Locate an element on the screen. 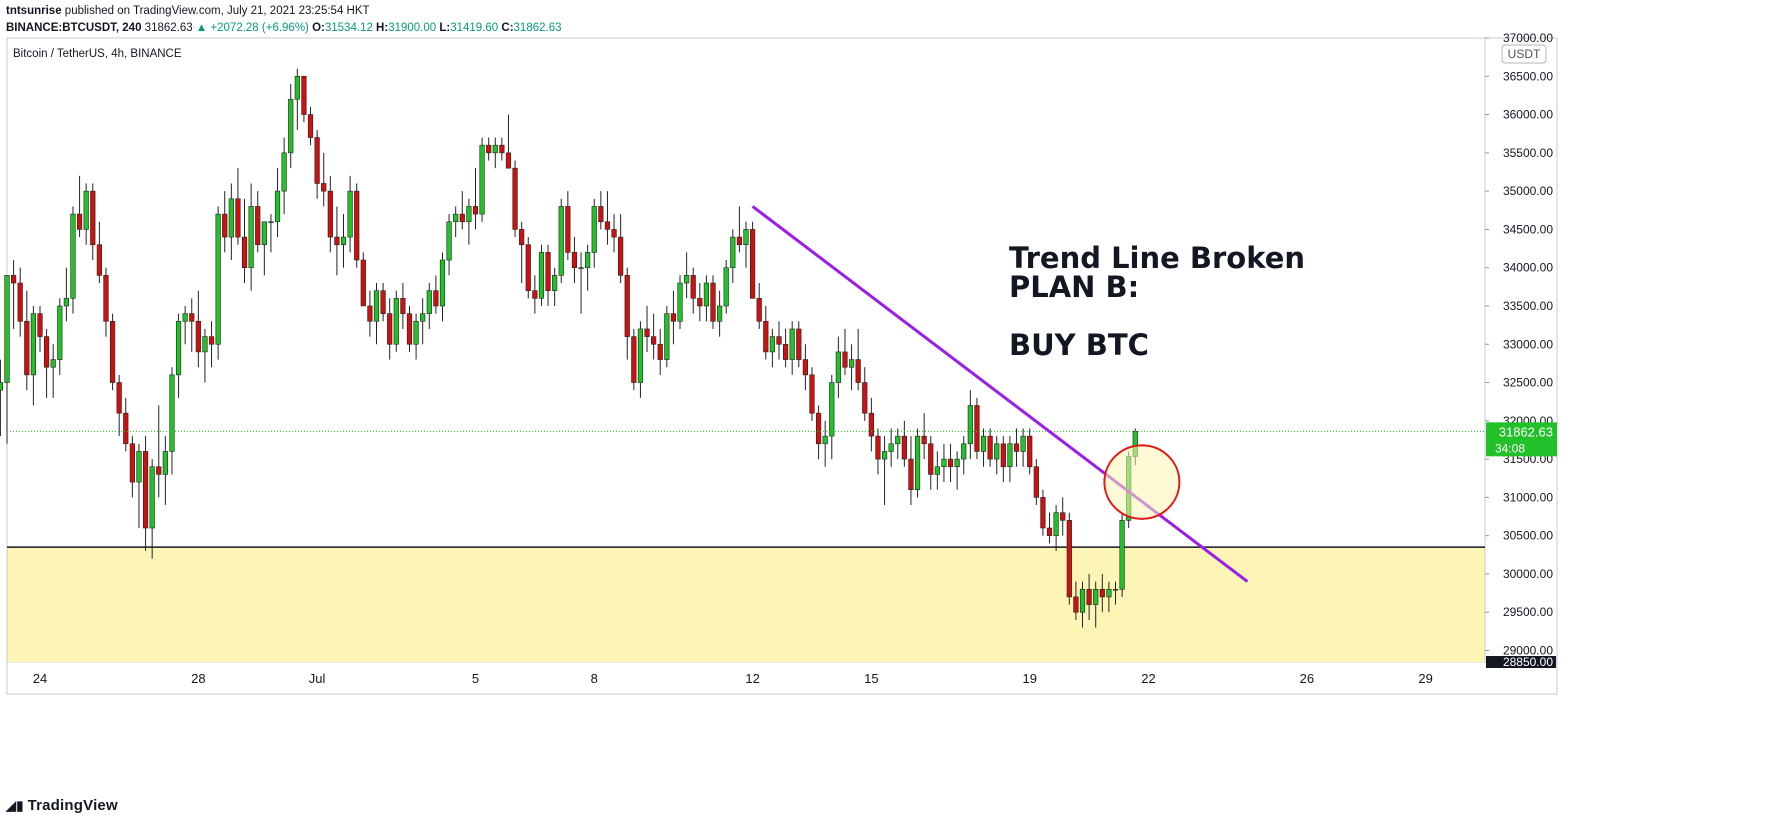  price-tick-label: 30500.00 is located at coordinates (1528, 536).